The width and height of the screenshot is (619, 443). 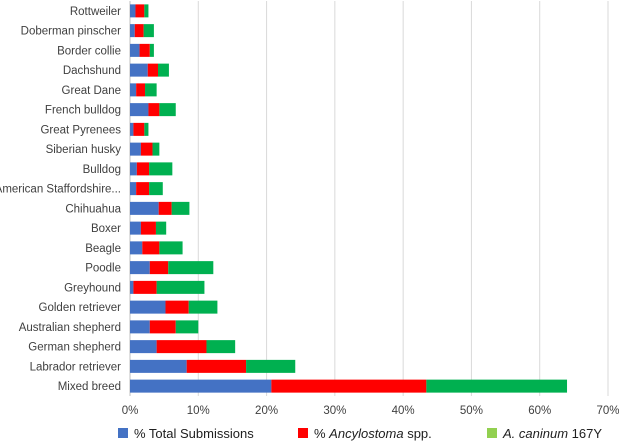 What do you see at coordinates (151, 248) in the screenshot?
I see `bar-beagle-ancylostoma-spp` at bounding box center [151, 248].